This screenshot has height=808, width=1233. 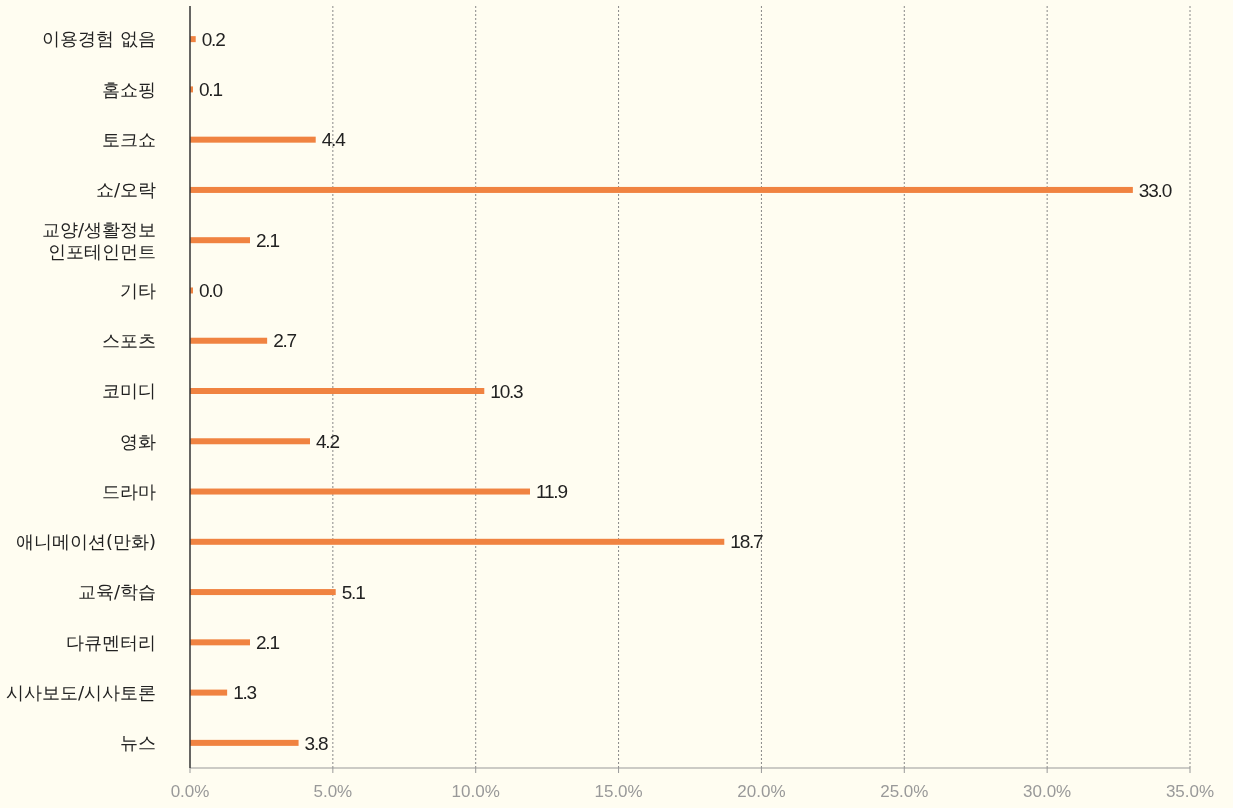 I want to click on data-label: 4.4, so click(x=334, y=140).